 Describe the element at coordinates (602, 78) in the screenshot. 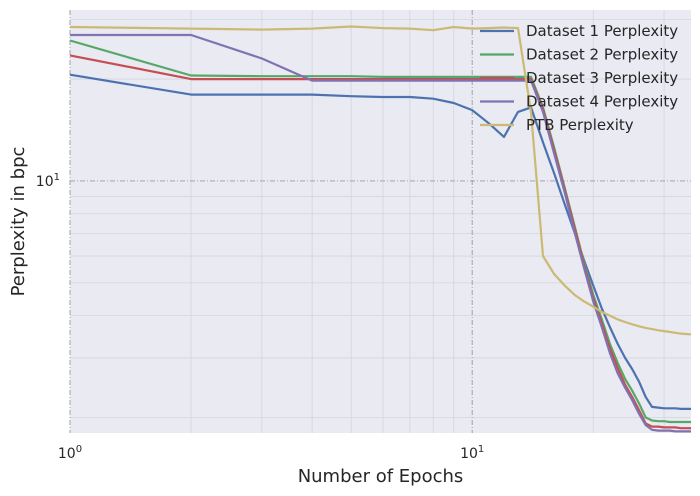

I see `legend-label-3: Dataset 3 Perplexity` at that location.